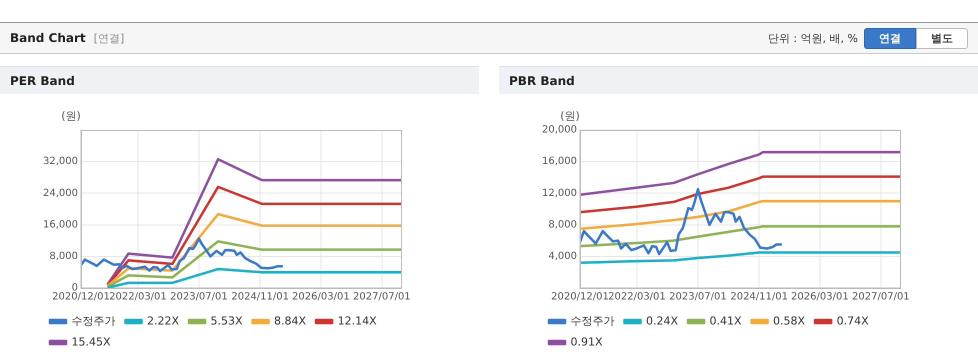 This screenshot has width=978, height=364. Describe the element at coordinates (789, 321) in the screenshot. I see `legend-label: 0.58X` at that location.